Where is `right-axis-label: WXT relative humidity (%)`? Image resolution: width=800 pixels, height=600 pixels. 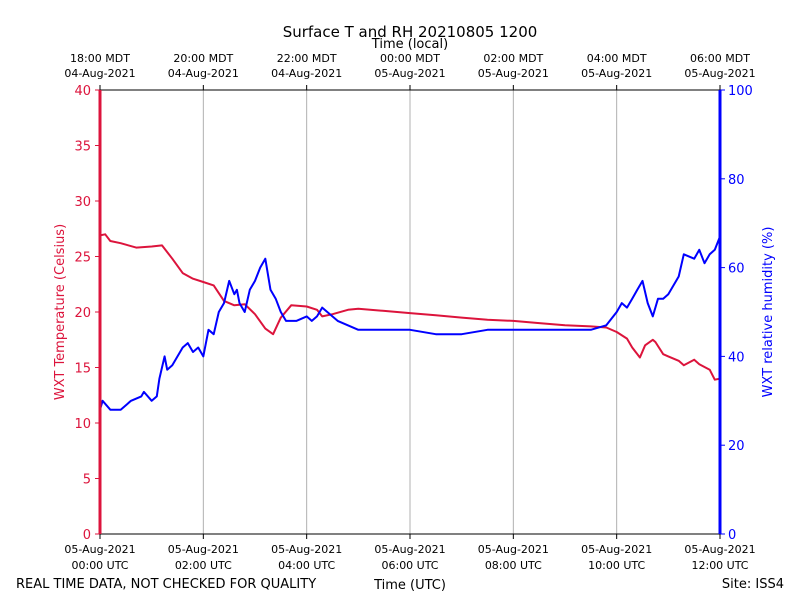 right-axis-label: WXT relative humidity (%) is located at coordinates (768, 312).